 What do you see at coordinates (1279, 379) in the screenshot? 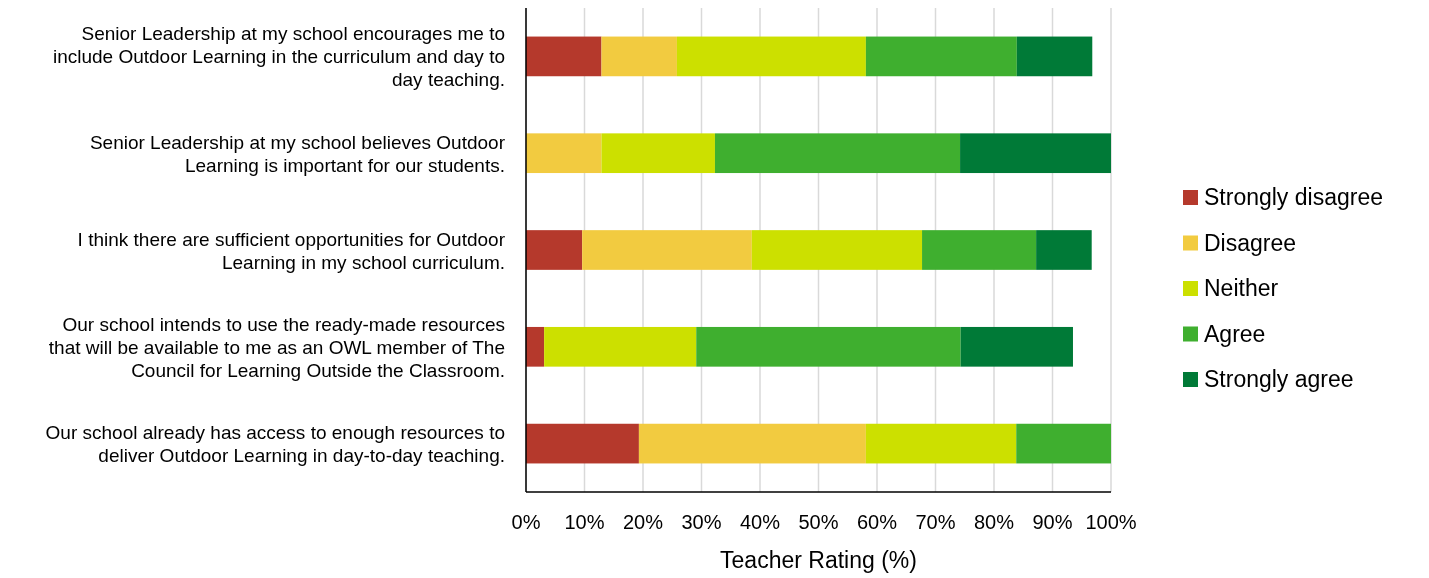
I see `legend-label: Strongly agree` at bounding box center [1279, 379].